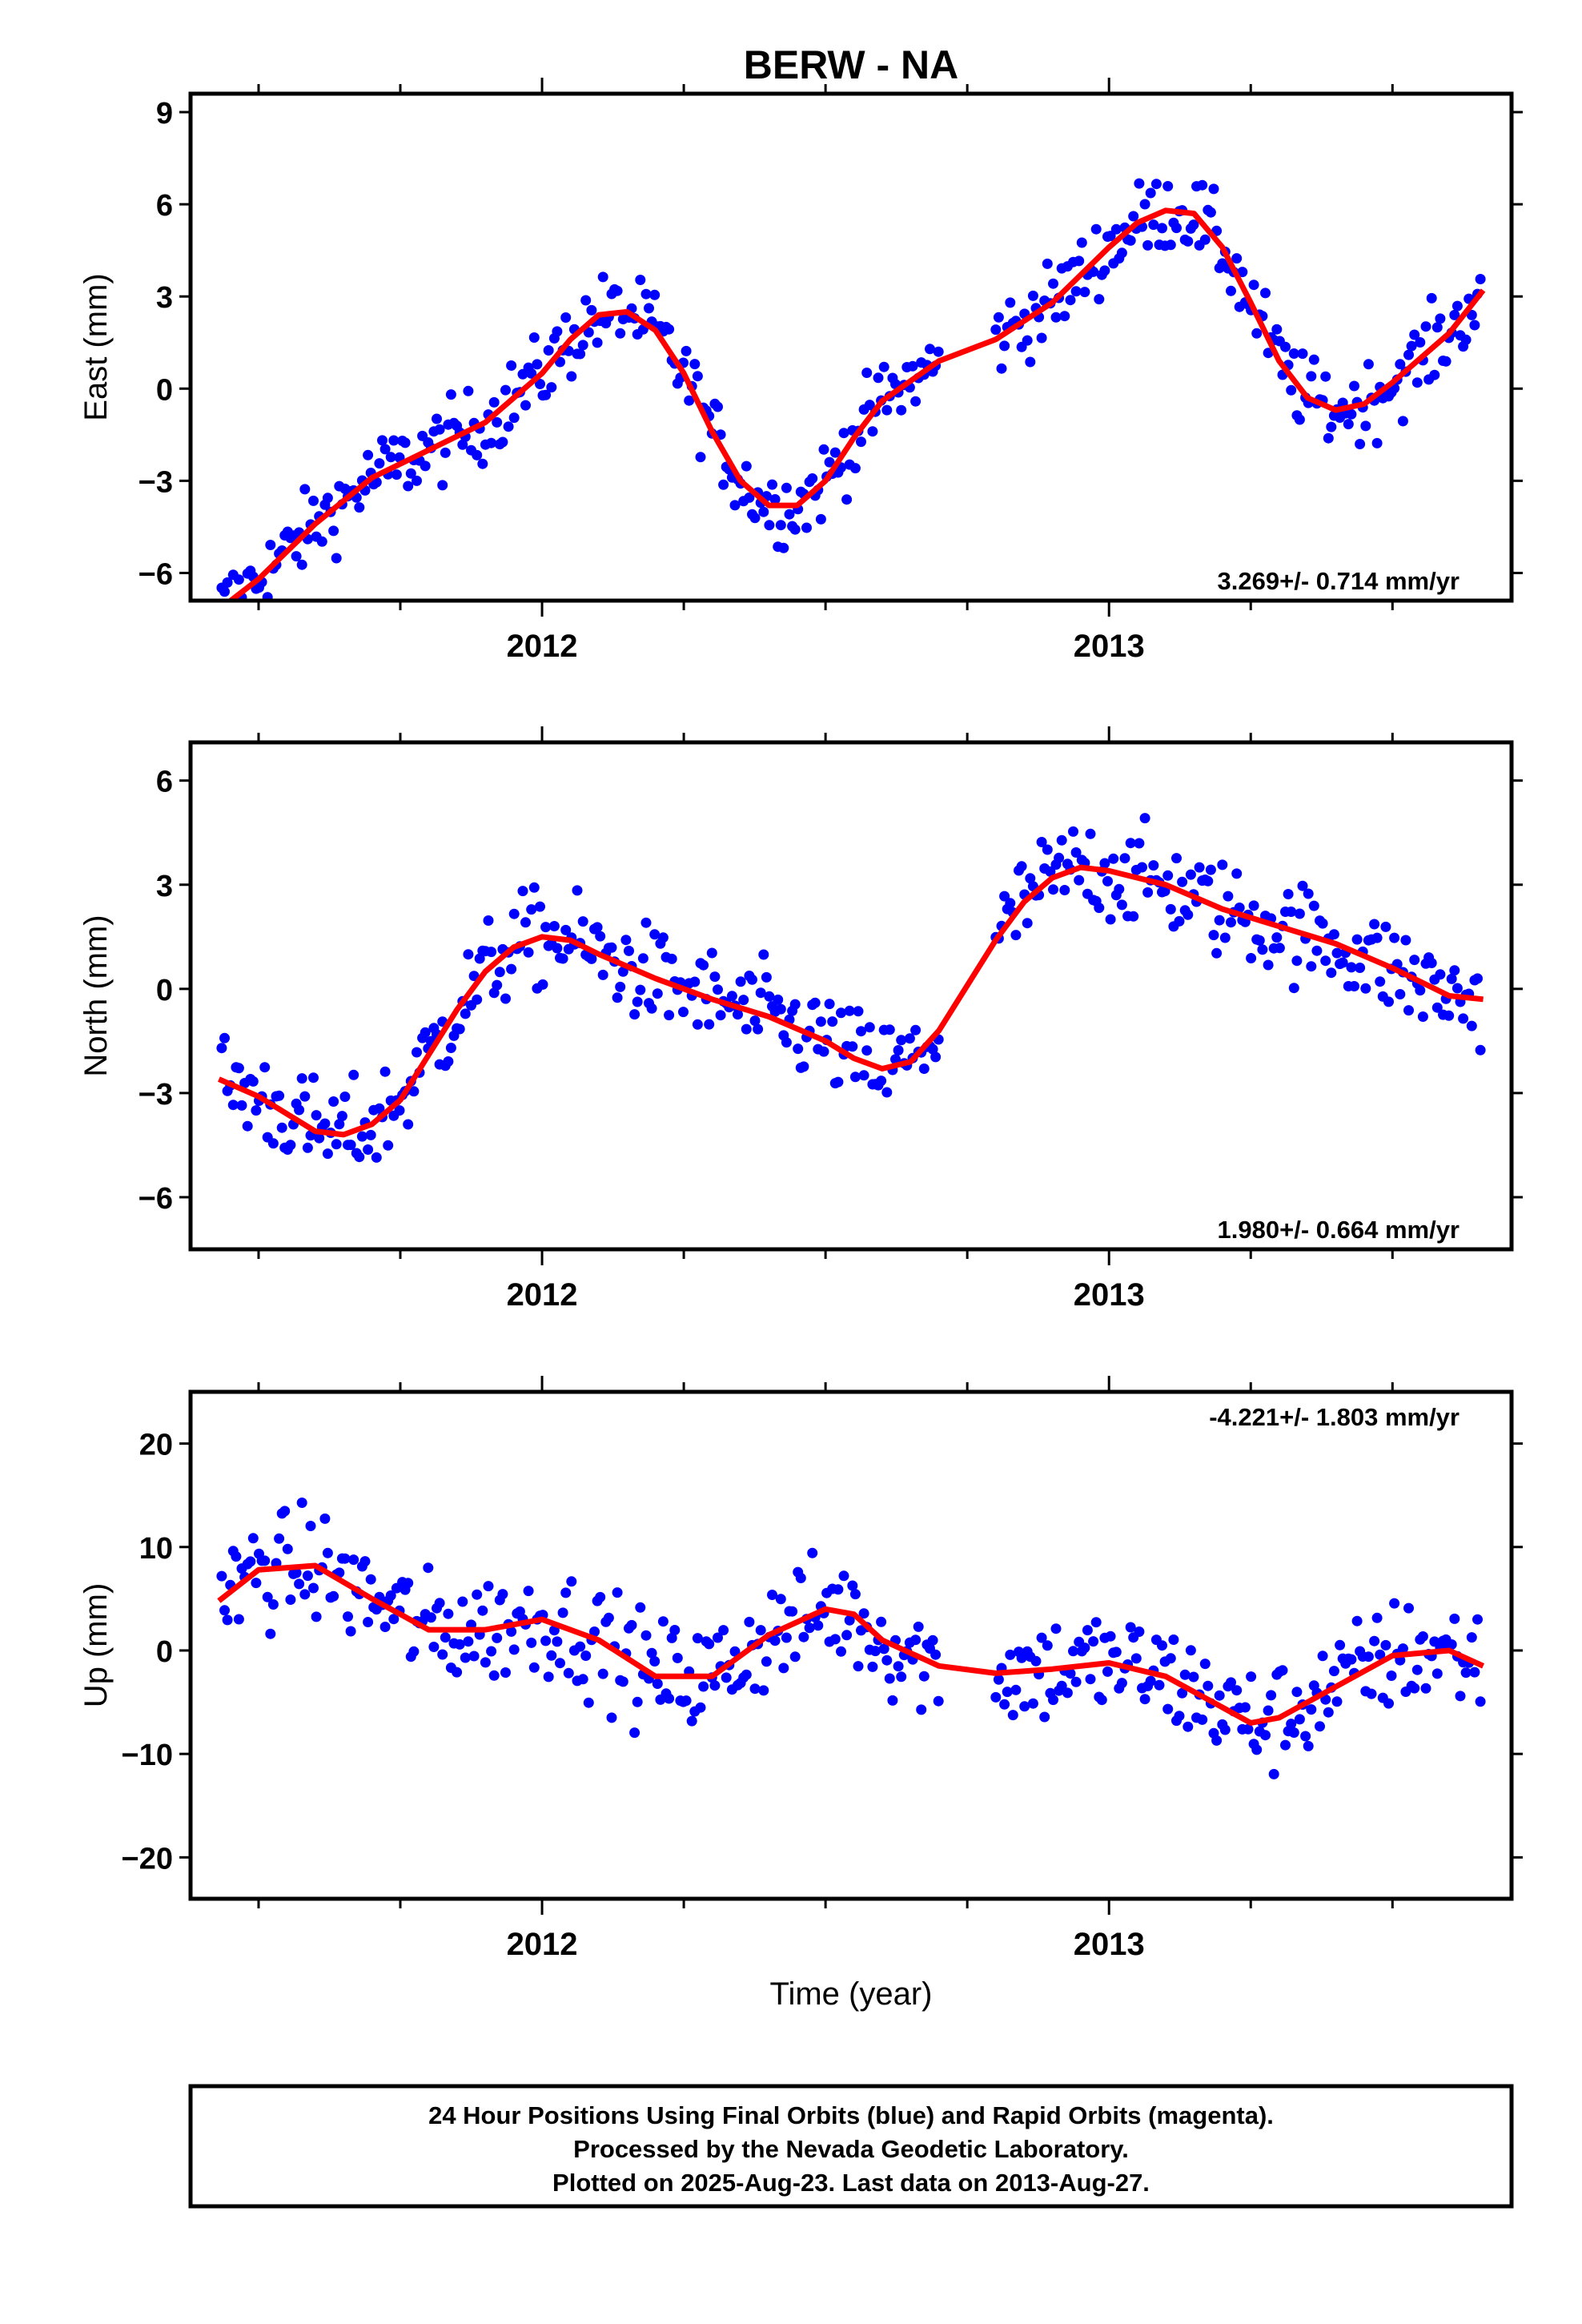 Image resolution: width=1582 pixels, height=2324 pixels. Describe the element at coordinates (156, 574) in the screenshot. I see `east-ytick-label: −6` at that location.